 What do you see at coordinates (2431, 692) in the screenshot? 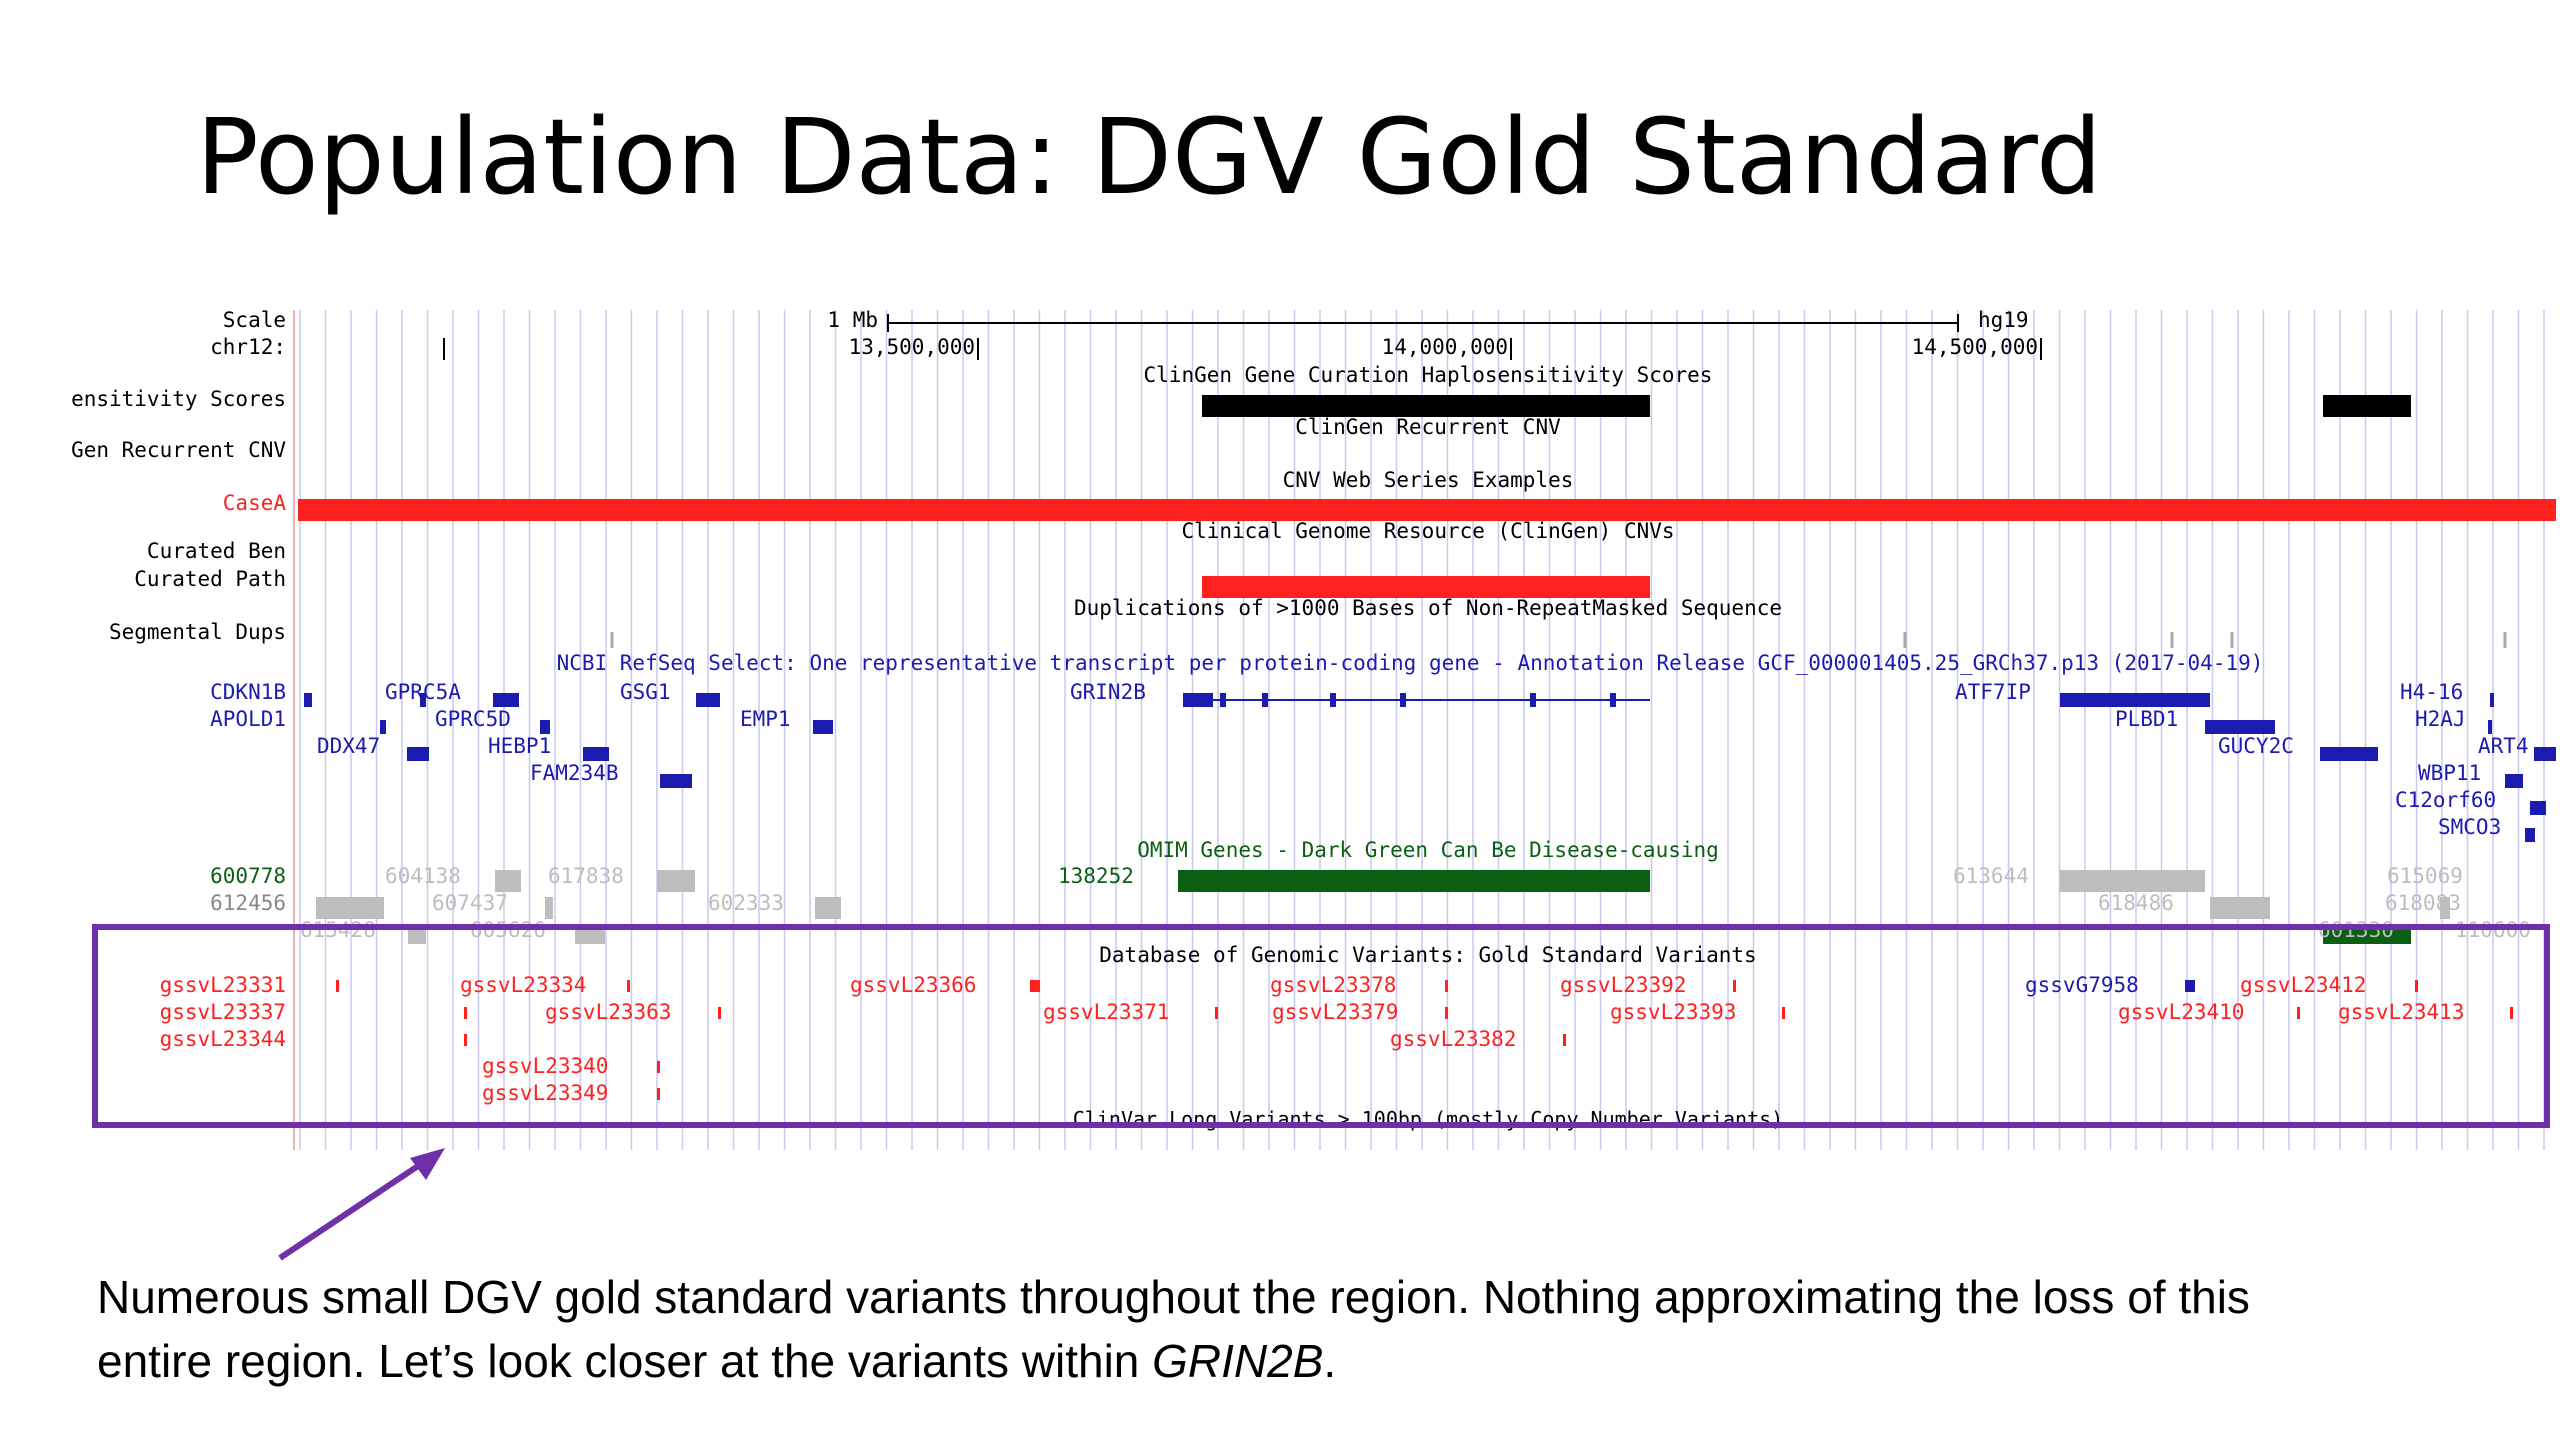
I see `gene-label-h4-16: H4-16` at bounding box center [2431, 692].